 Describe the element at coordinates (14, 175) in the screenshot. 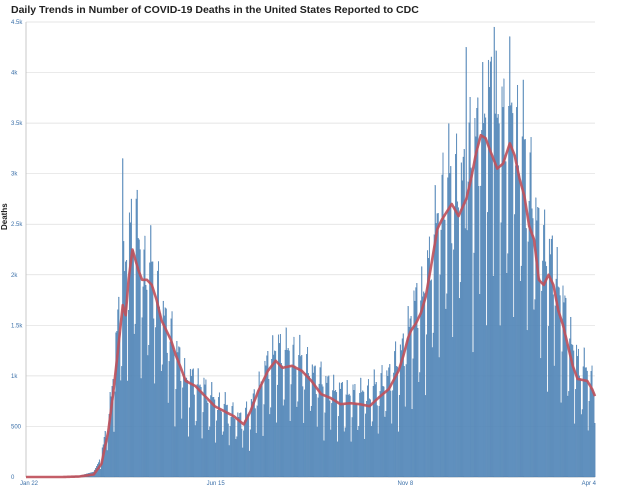

I see `y-tick-label: 3k` at that location.